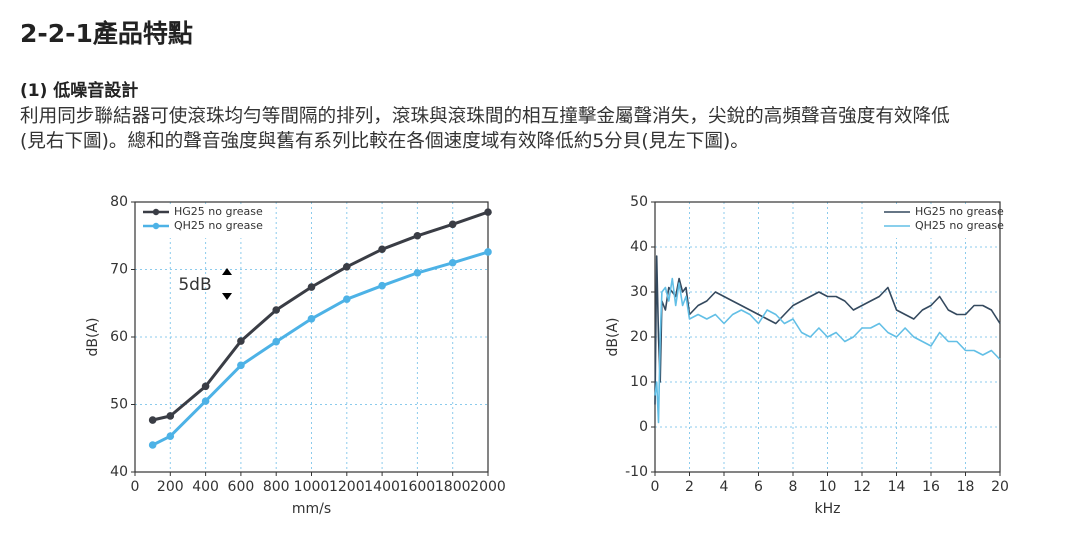 This screenshot has width=1074, height=533. I want to click on x-axis-label: mm/s, so click(311, 509).